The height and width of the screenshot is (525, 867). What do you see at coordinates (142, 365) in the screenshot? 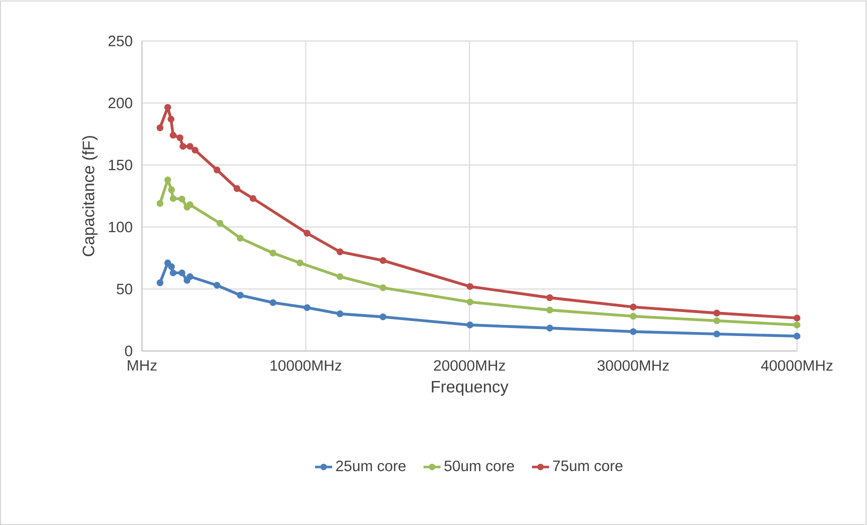
I see `x-tick-label: MHz` at bounding box center [142, 365].